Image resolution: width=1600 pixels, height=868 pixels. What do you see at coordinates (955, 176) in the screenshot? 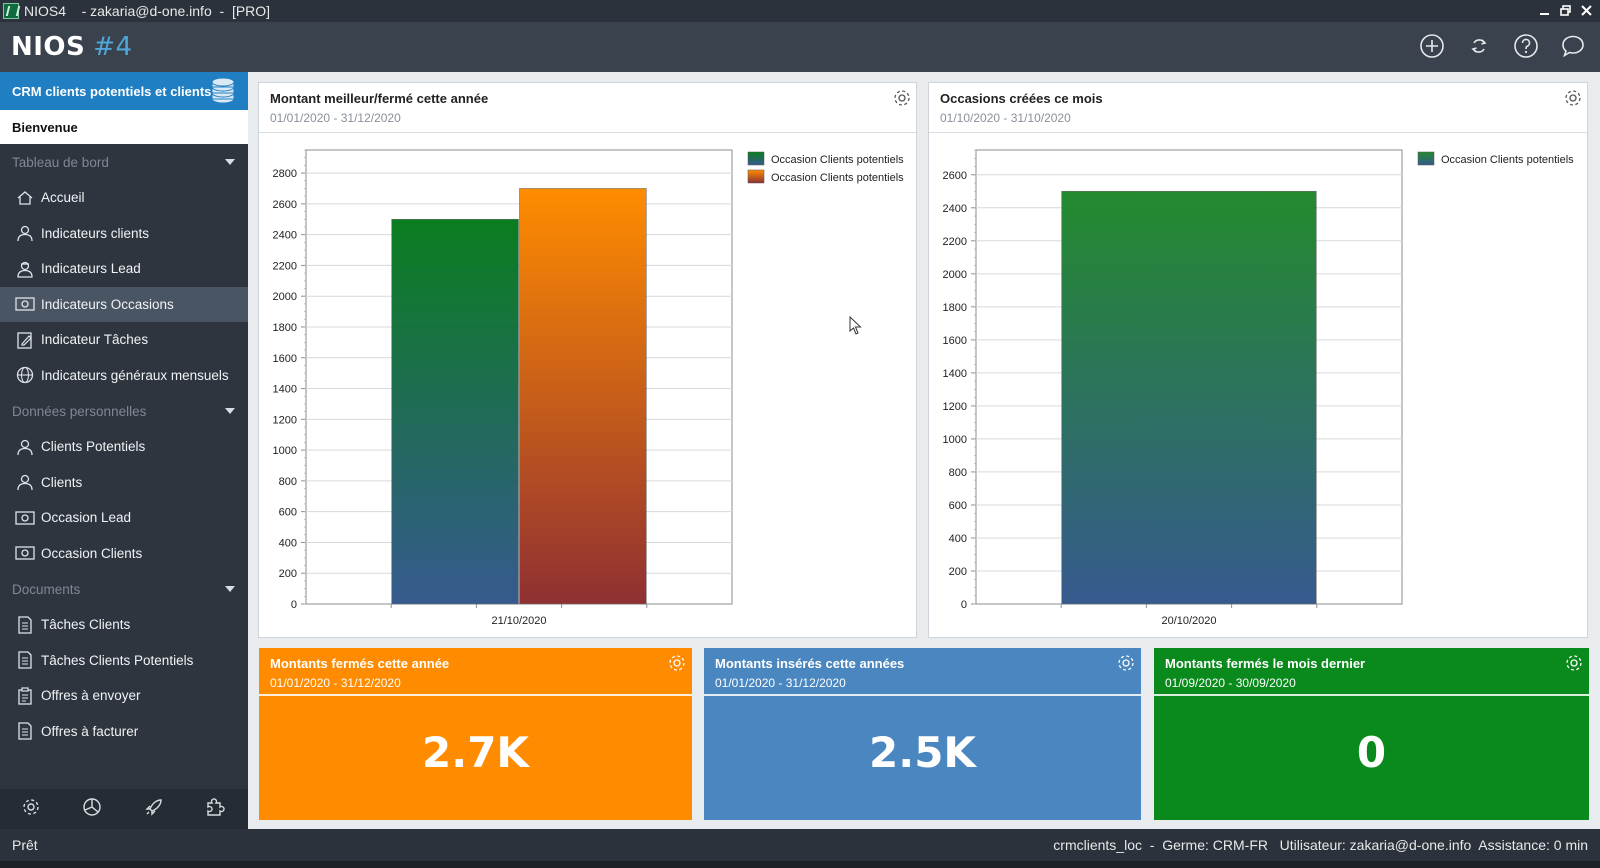
I see `y-tick-label: 2600` at bounding box center [955, 176].